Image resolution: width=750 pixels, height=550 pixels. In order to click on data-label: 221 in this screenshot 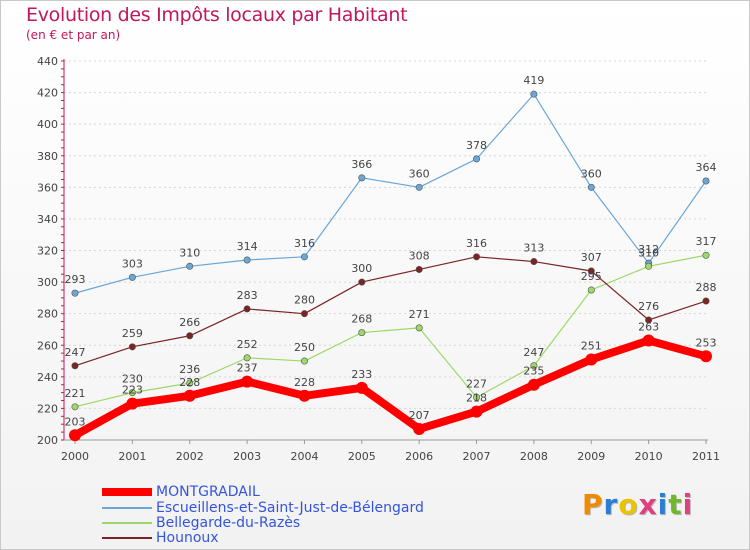, I will do `click(75, 393)`.